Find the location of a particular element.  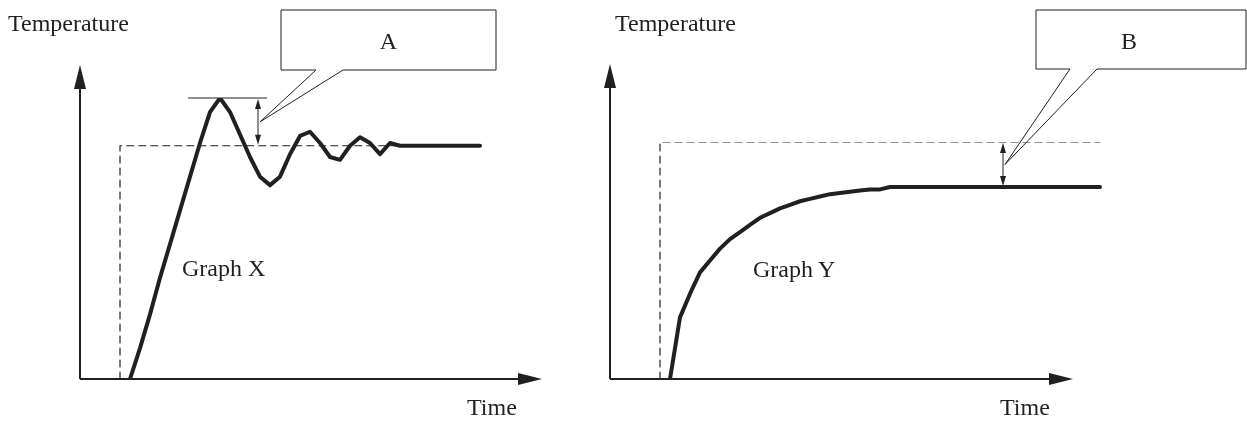

annotation: Graph Y is located at coordinates (794, 269).